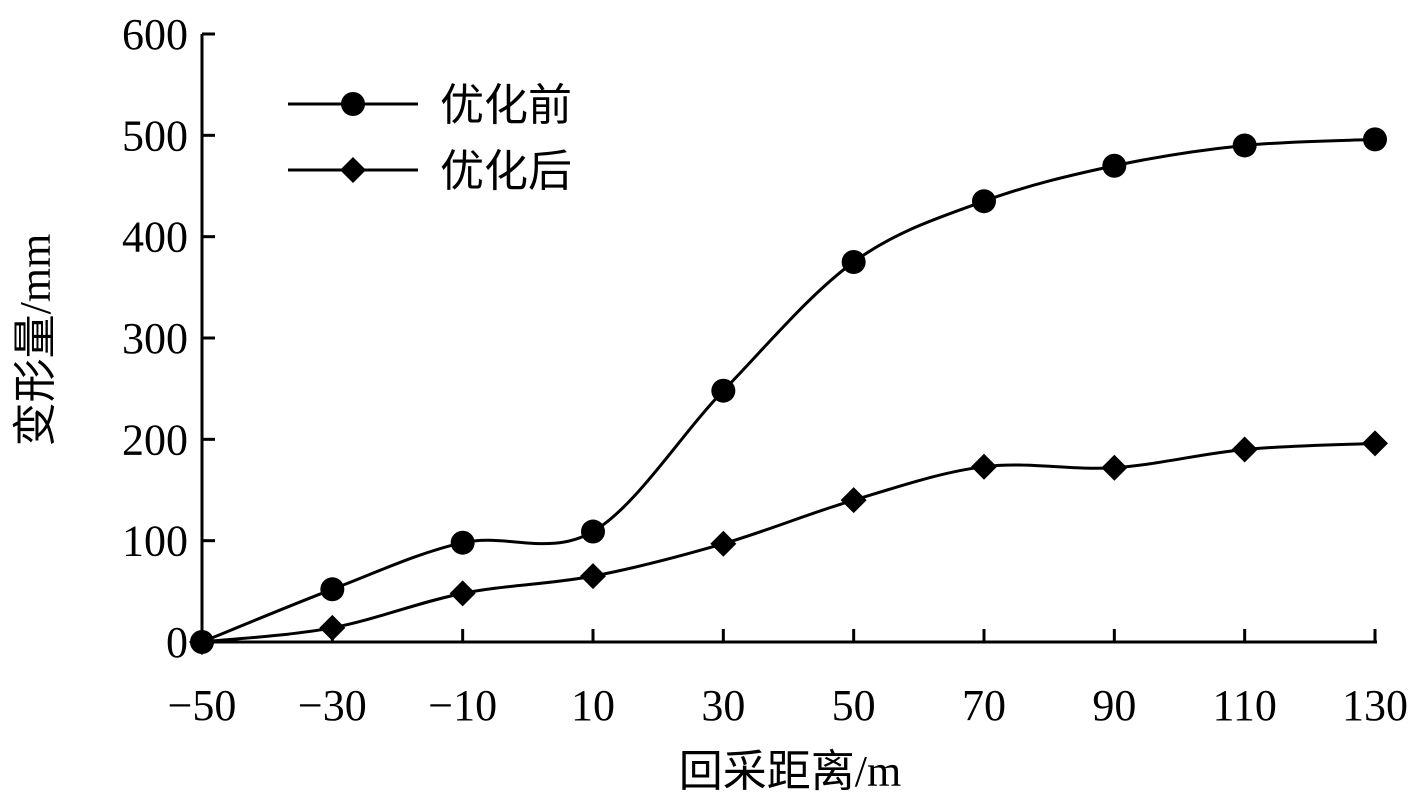 This screenshot has height=804, width=1419. Describe the element at coordinates (1244, 705) in the screenshot. I see `x-tick-label: 110` at that location.